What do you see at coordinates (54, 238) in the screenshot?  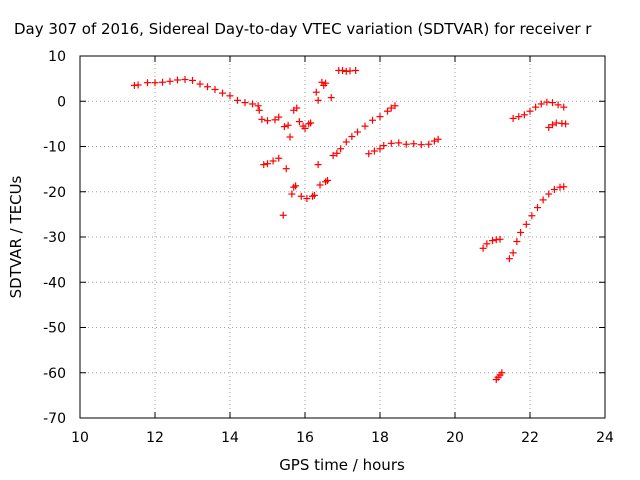 I see `y-tick-labels: 10 0 -10 -20 -30 -40 -50 -60 -70` at bounding box center [54, 238].